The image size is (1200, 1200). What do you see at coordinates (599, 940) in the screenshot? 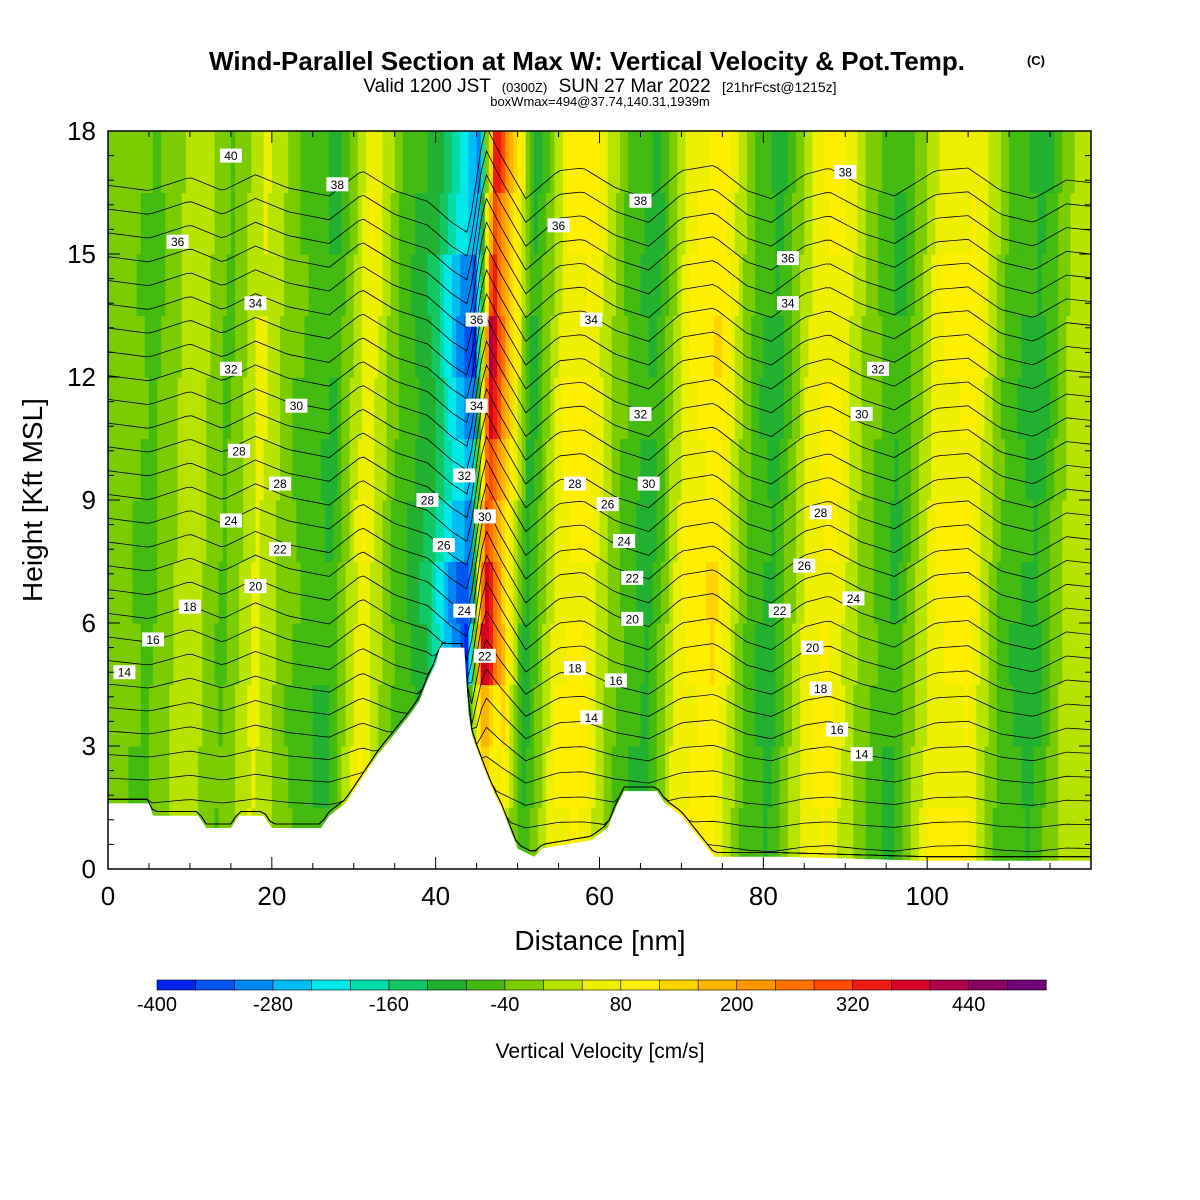
I see `x-axis-label: Distance [nm]` at bounding box center [599, 940].